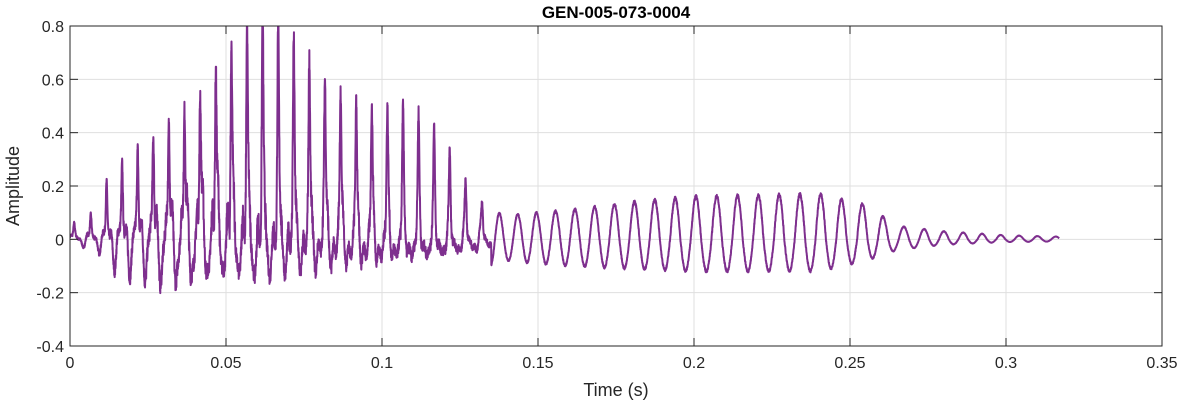 The width and height of the screenshot is (1182, 404). I want to click on x-tick-label: 0.3, so click(1006, 363).